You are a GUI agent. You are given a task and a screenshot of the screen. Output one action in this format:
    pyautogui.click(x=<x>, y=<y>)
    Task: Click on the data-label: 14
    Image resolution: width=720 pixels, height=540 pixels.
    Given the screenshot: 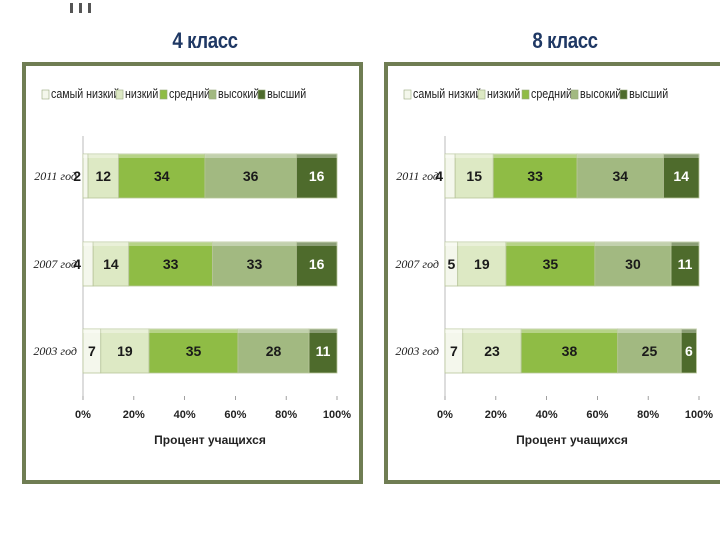 What is the action you would take?
    pyautogui.click(x=111, y=264)
    